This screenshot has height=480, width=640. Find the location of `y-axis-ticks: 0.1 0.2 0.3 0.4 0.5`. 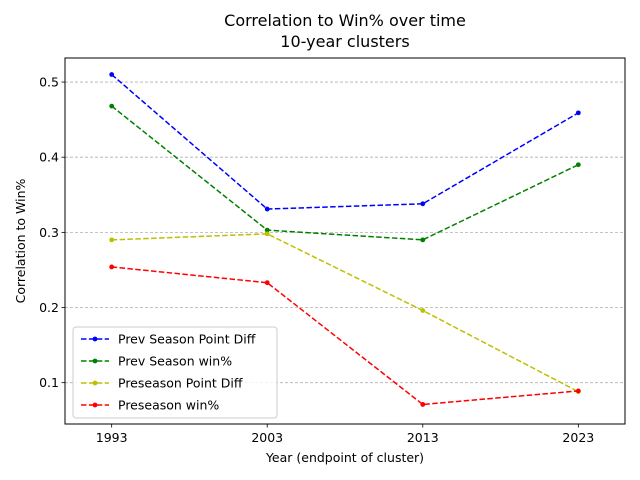

y-axis-ticks: 0.1 0.2 0.3 0.4 0.5 is located at coordinates (52, 232).